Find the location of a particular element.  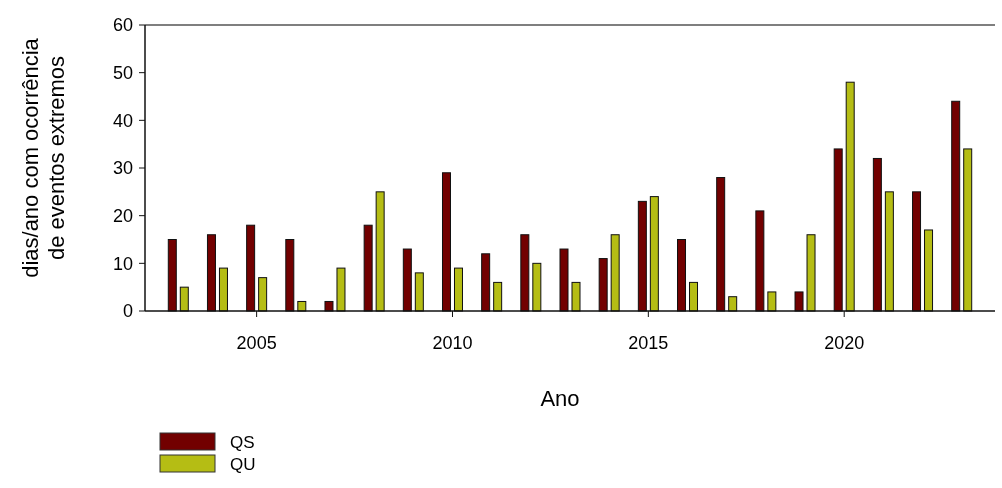

y-tick-label: 60 is located at coordinates (122, 25).